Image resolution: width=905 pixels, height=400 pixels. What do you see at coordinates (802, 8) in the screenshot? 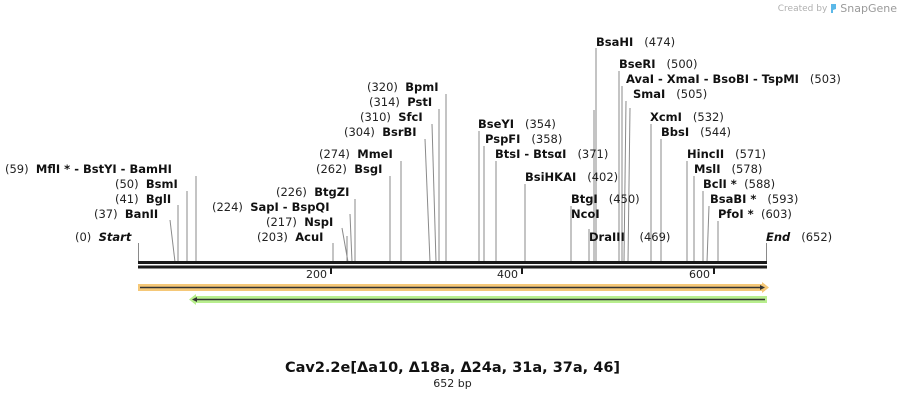
I see `credit-prefix: Created by` at bounding box center [802, 8].